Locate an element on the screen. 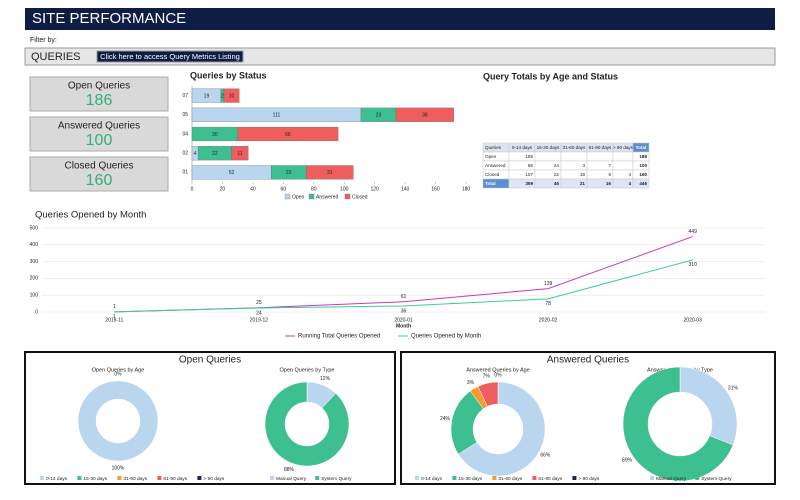 This screenshot has width=800, height=500. chart-title: Answered Queries by Age is located at coordinates (498, 370).